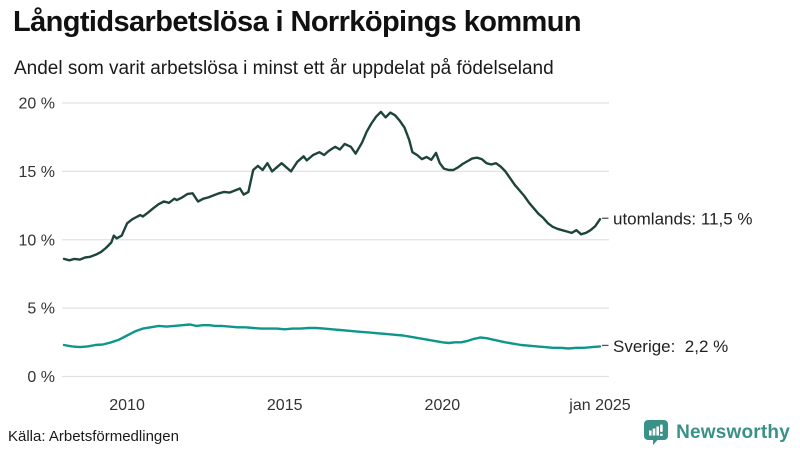 The width and height of the screenshot is (800, 450). What do you see at coordinates (443, 405) in the screenshot?
I see `x-tick-label: 2020` at bounding box center [443, 405].